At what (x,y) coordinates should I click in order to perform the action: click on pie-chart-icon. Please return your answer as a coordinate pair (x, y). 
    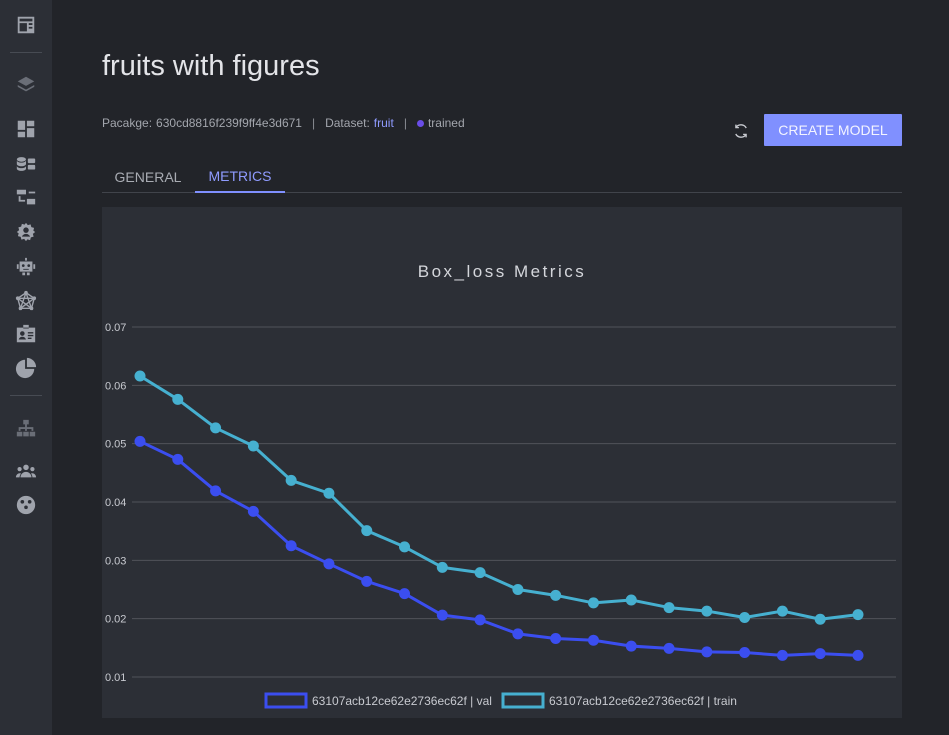
    Looking at the image, I should click on (26, 368).